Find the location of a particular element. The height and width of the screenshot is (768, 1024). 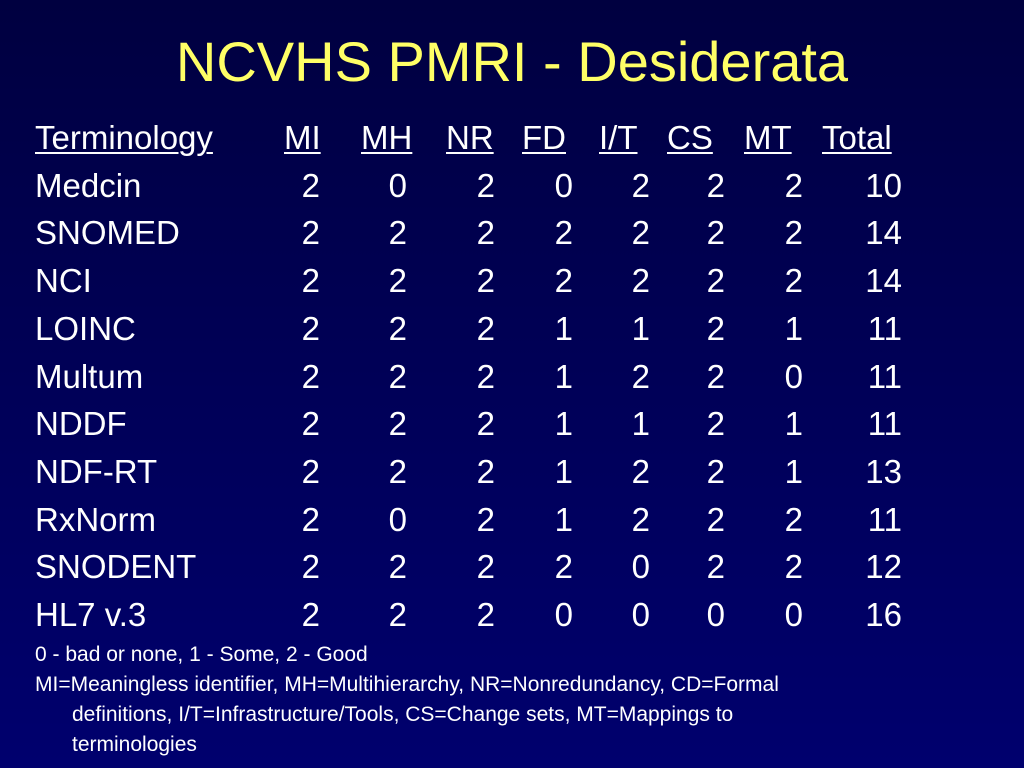

column-header: NR is located at coordinates (470, 137).